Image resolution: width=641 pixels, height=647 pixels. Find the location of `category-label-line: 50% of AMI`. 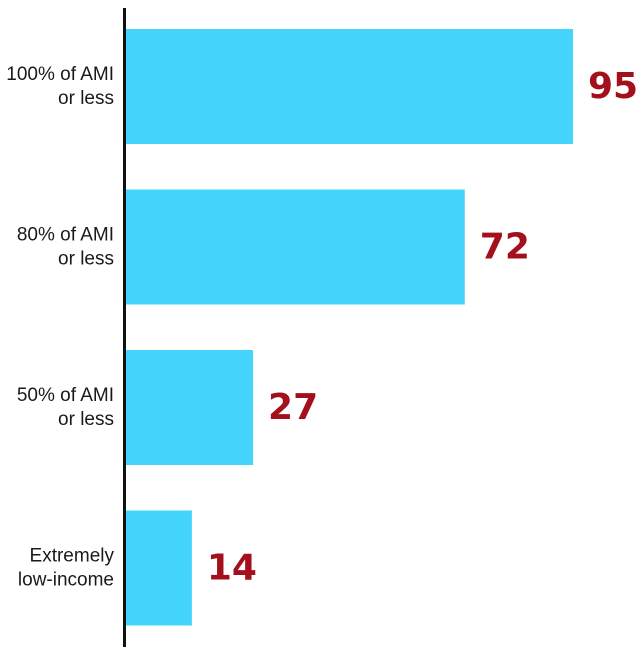

category-label-line: 50% of AMI is located at coordinates (65, 395).